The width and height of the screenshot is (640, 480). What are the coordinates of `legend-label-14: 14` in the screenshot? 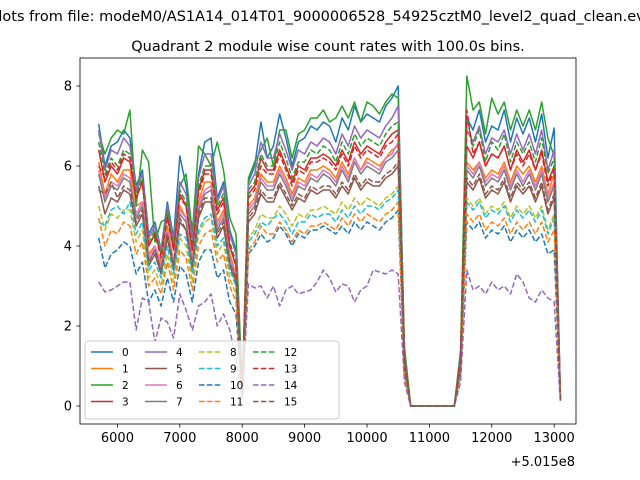 It's located at (291, 386).